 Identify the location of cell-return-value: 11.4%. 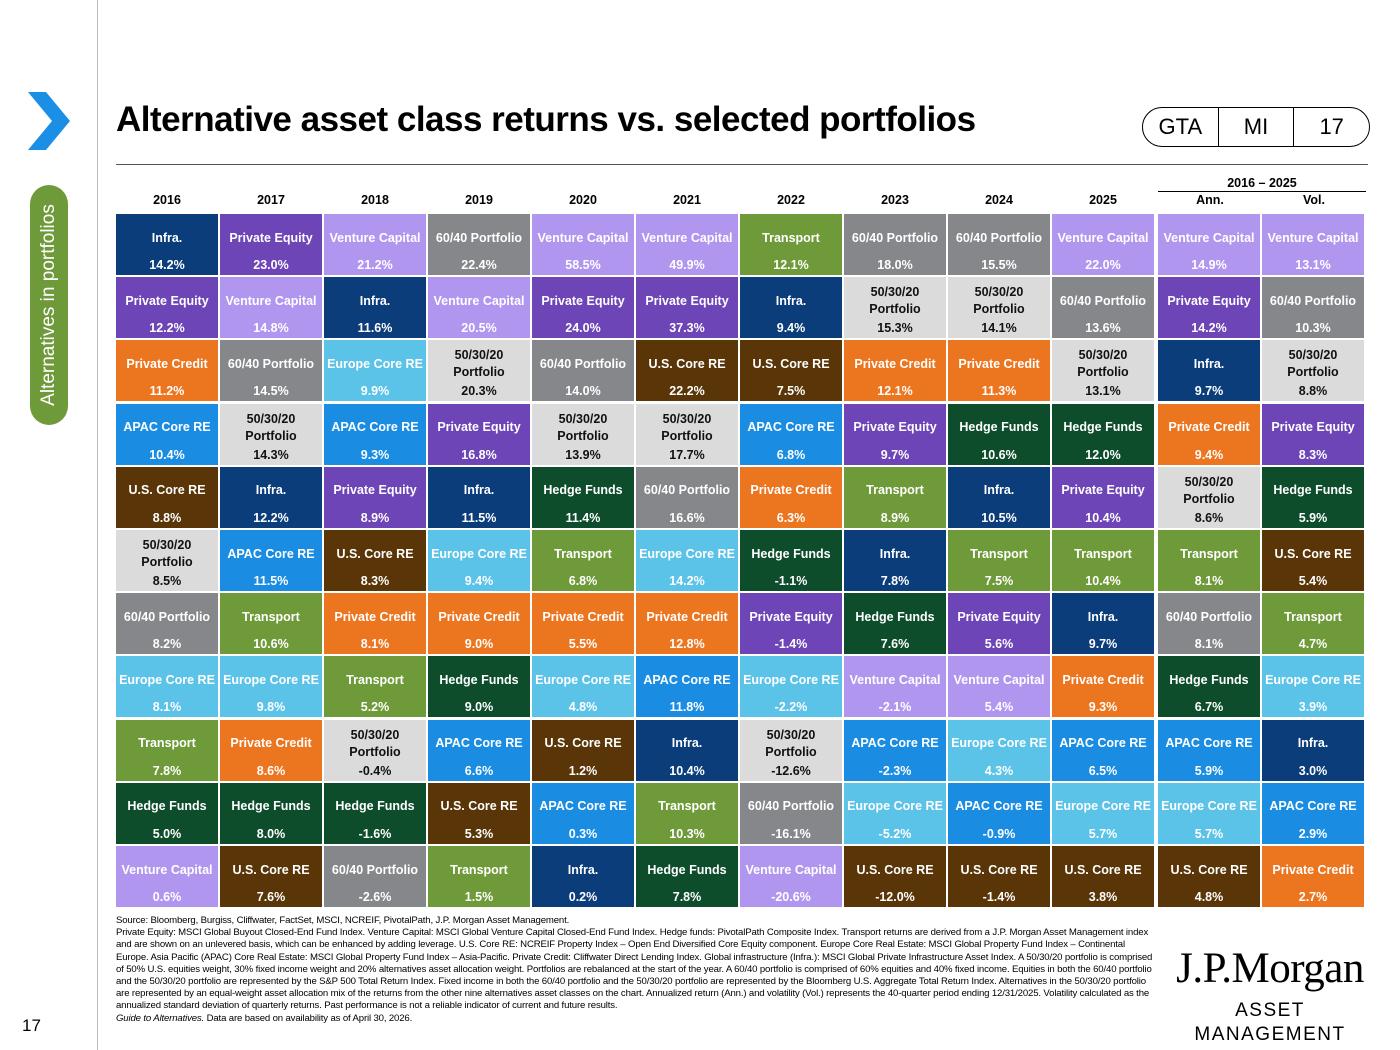
(583, 517).